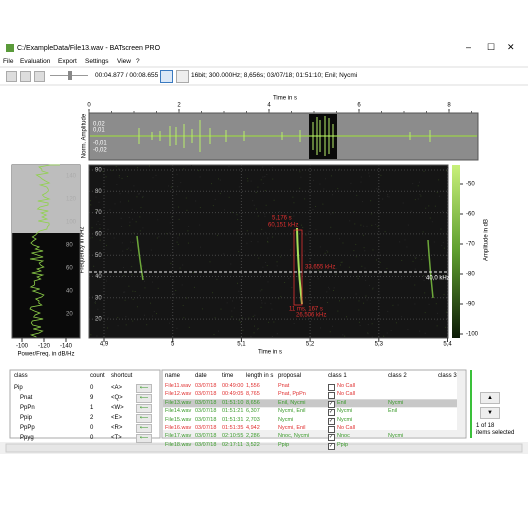 This screenshot has width=528, height=528. I want to click on file-column-header: class 2, so click(397, 376).